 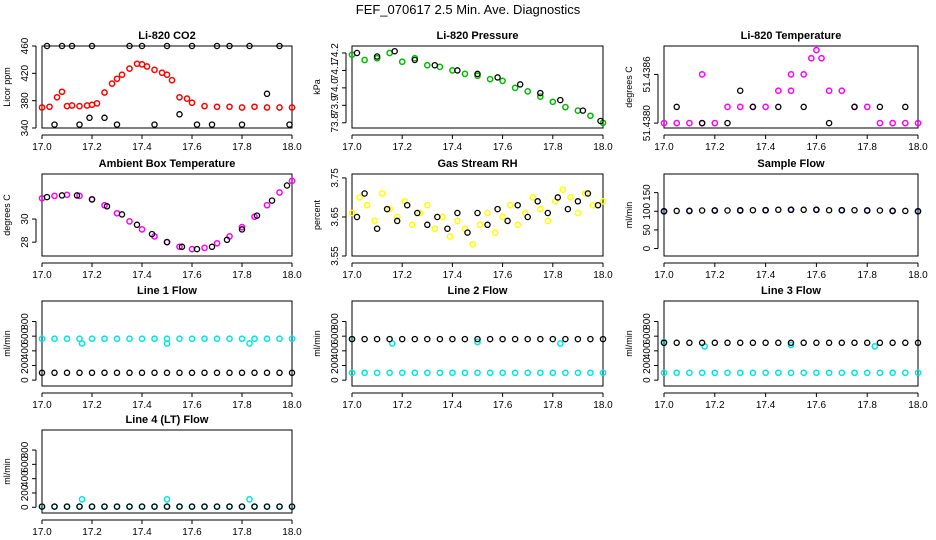 I want to click on chart-title: Sample Flow, so click(x=791, y=164).